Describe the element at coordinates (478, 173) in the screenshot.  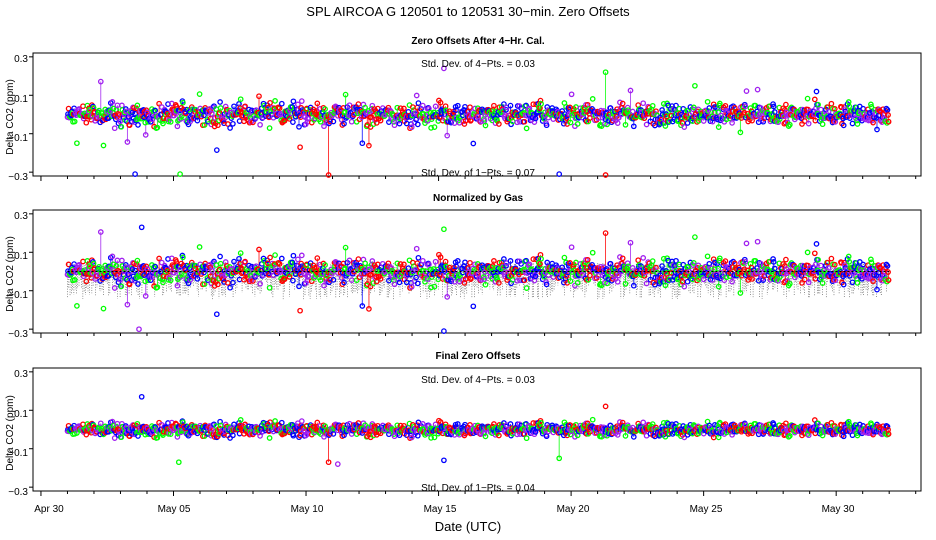
I see `std-dev-1pts-annotation: Std. Dev. of 1−Pts. = 0.07` at that location.